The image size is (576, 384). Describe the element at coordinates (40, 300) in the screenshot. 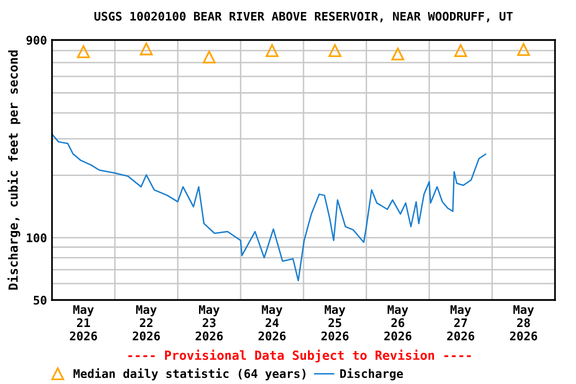

I see `y-tick-label: 50` at that location.